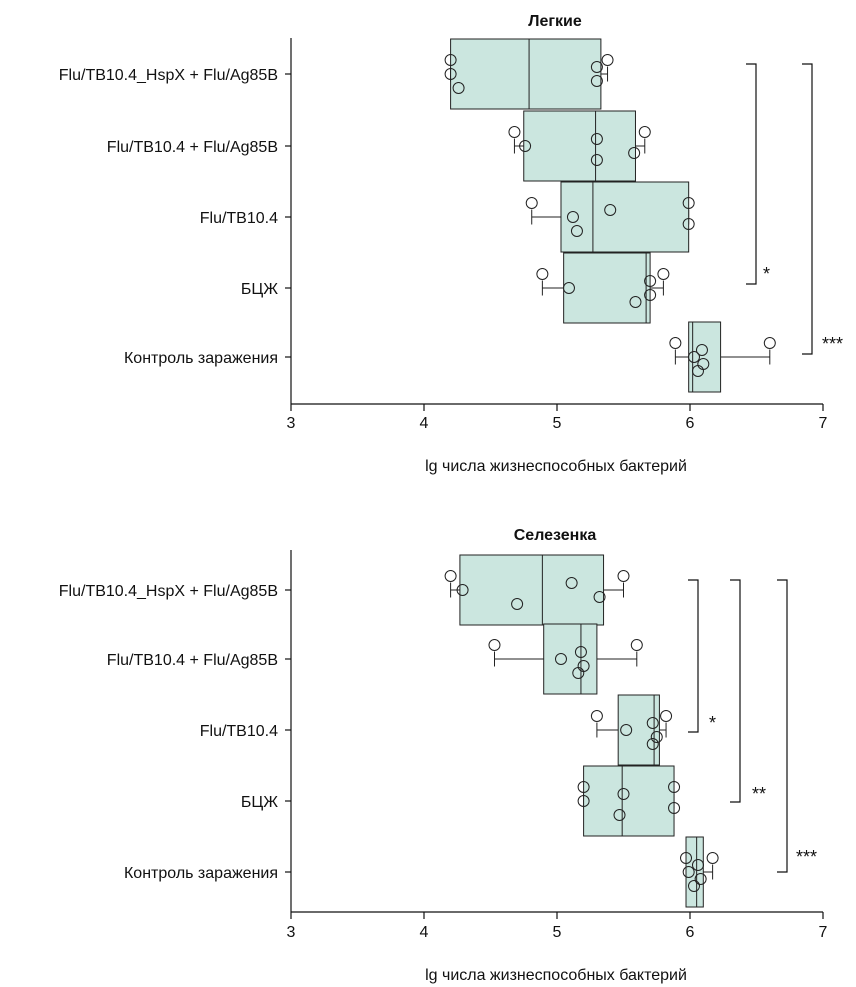  I want to click on x-axis-label: lg числа жизнеспособных бактерий, so click(556, 975).